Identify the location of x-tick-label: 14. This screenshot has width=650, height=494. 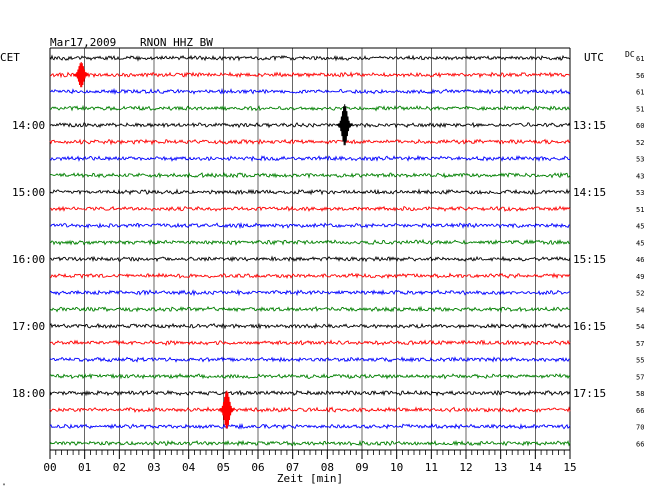
(536, 467).